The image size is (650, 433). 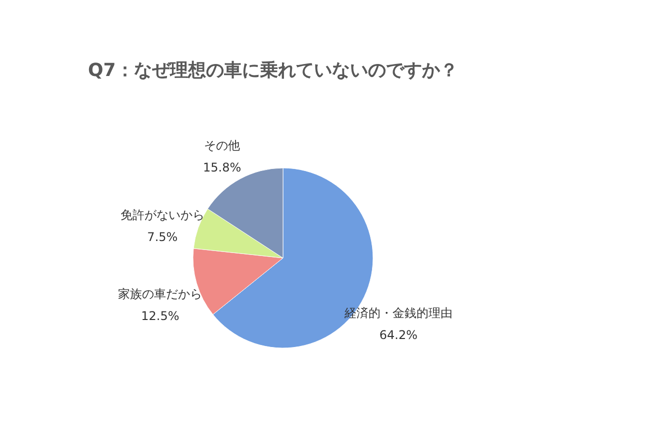 I want to click on data-label: 64.2%, so click(x=398, y=335).